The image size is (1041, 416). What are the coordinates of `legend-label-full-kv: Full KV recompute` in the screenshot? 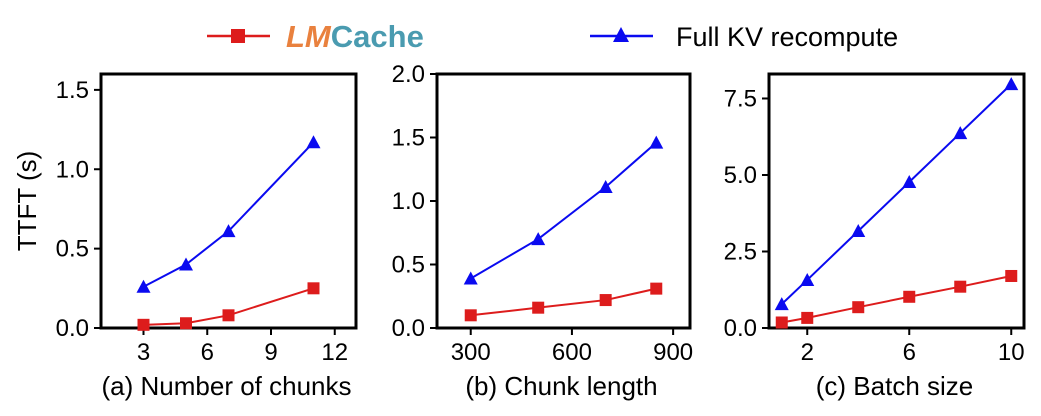 It's located at (787, 37).